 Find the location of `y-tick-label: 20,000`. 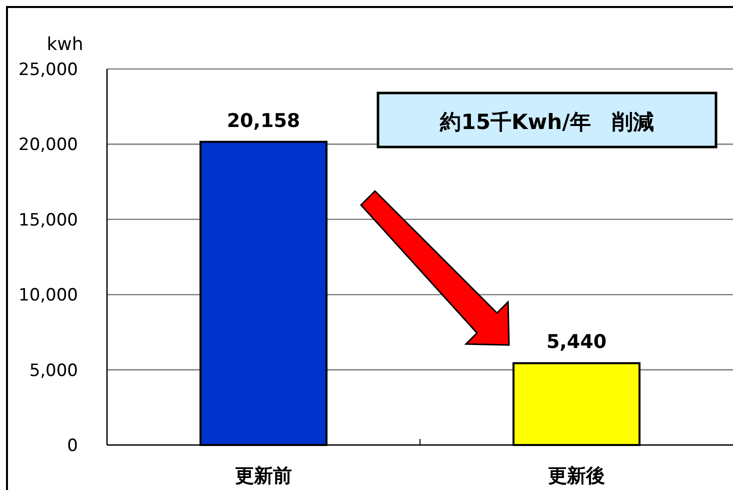

y-tick-label: 20,000 is located at coordinates (48, 145).